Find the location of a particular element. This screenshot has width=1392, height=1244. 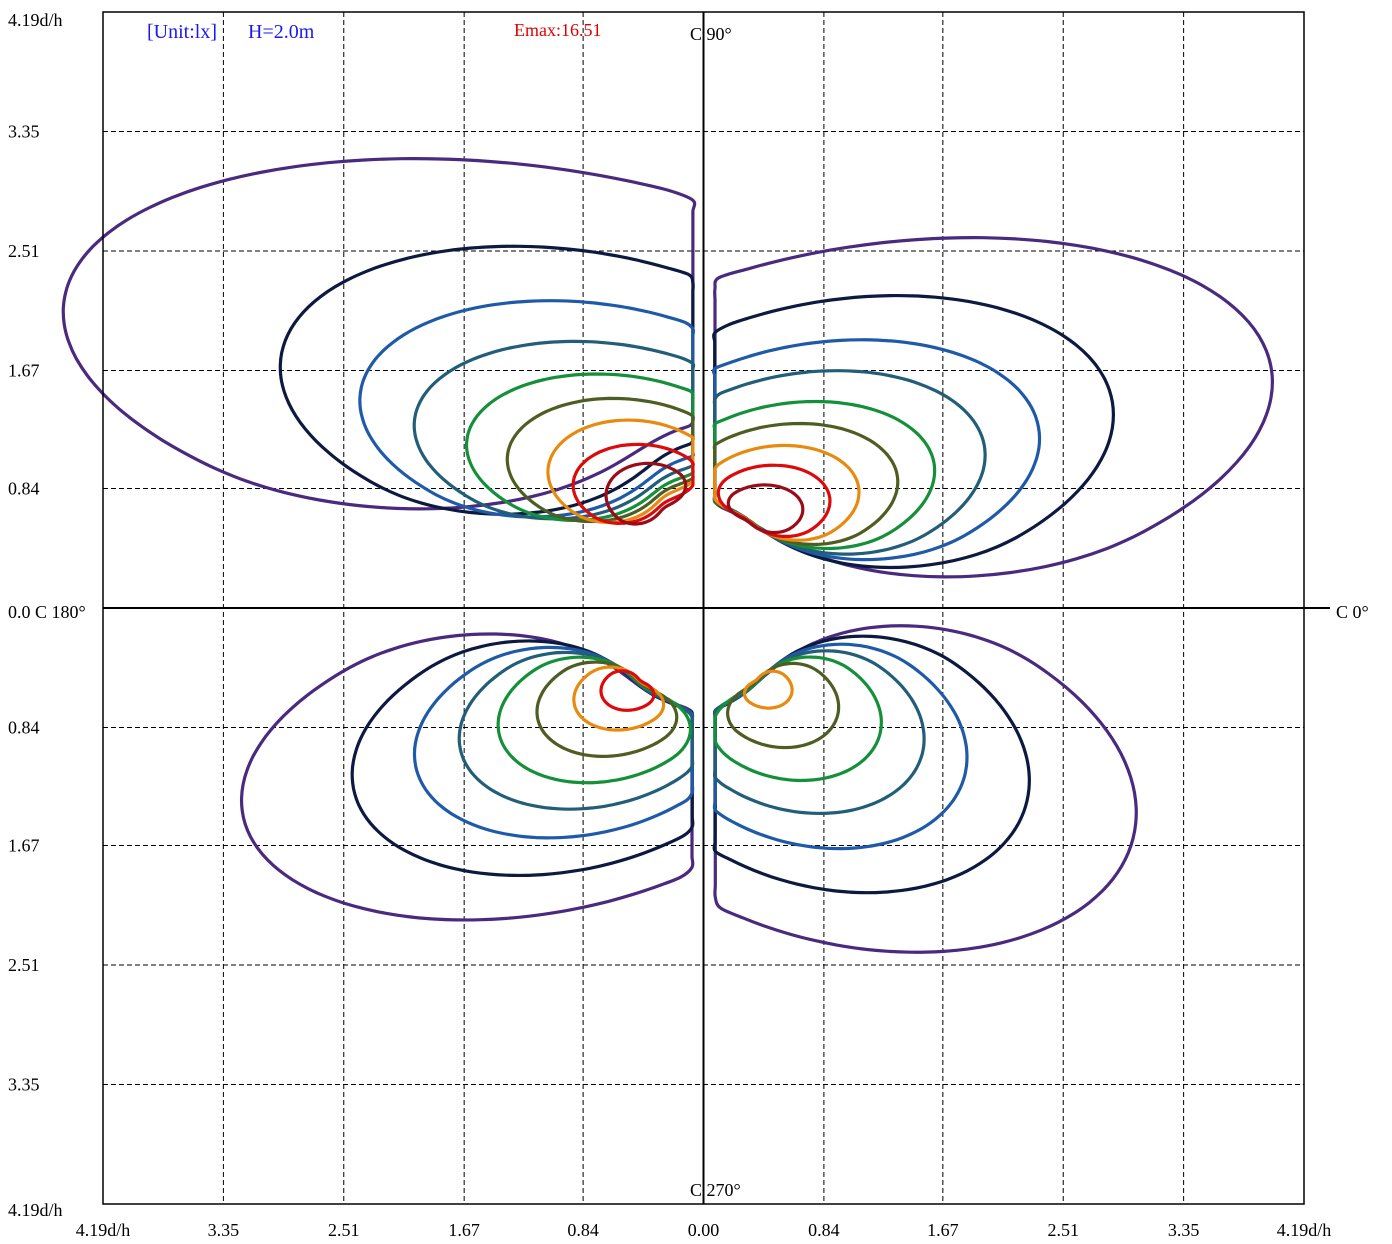

c90-label: C 90° is located at coordinates (711, 34).